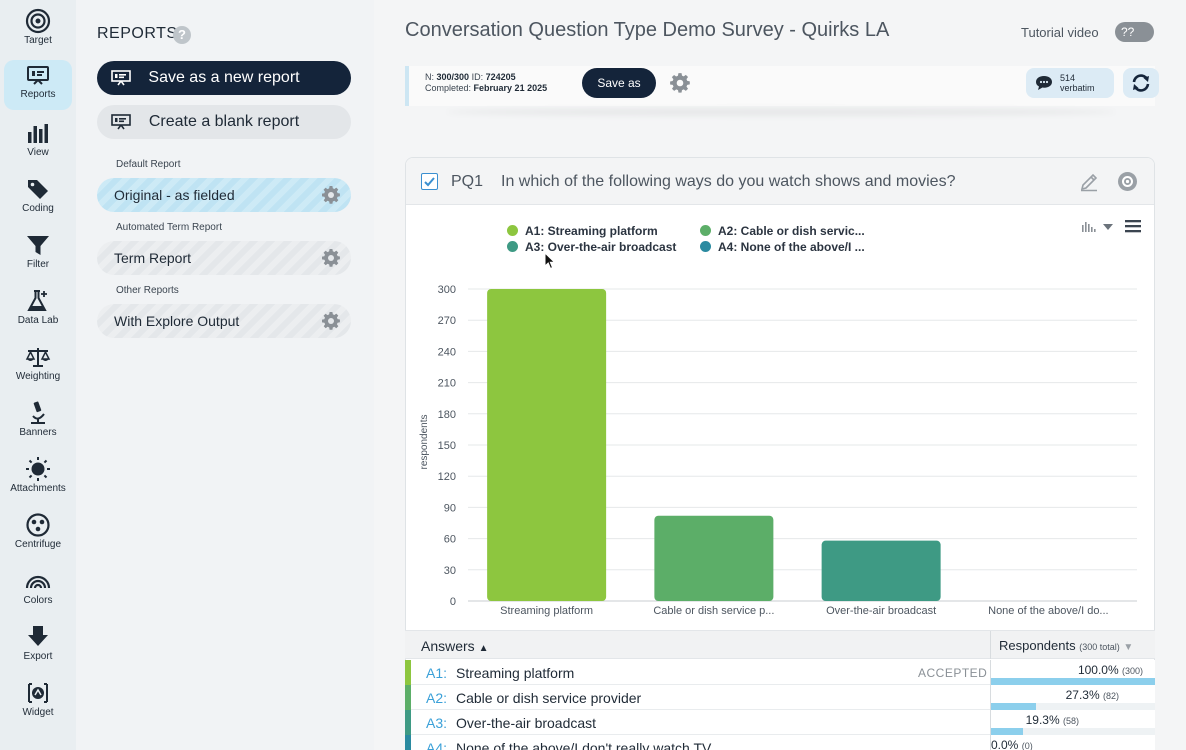 This screenshot has width=1186, height=750. I want to click on chart-type-dropdown, so click(1098, 227).